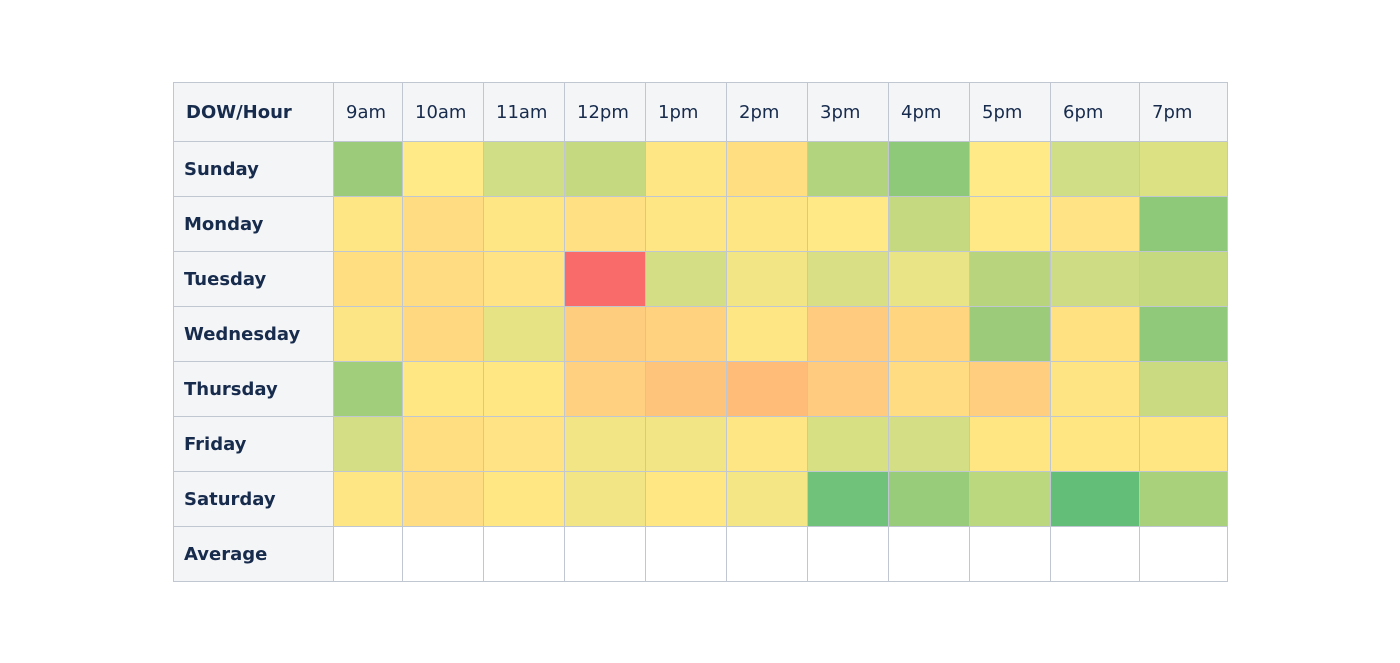 This screenshot has width=1400, height=663. I want to click on heatmap-cell-monday-10am, so click(443, 224).